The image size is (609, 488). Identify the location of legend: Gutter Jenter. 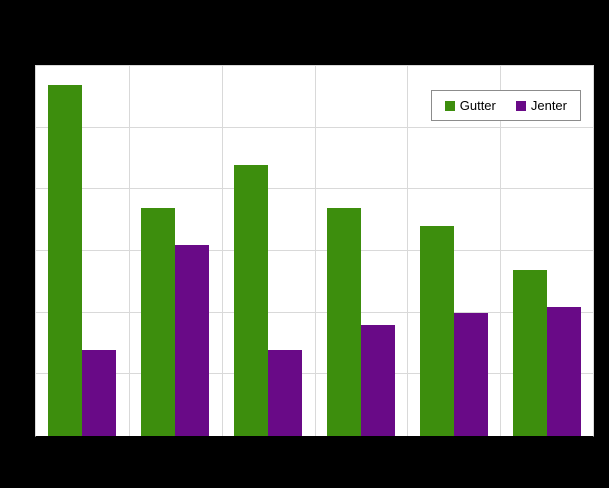
(505, 105).